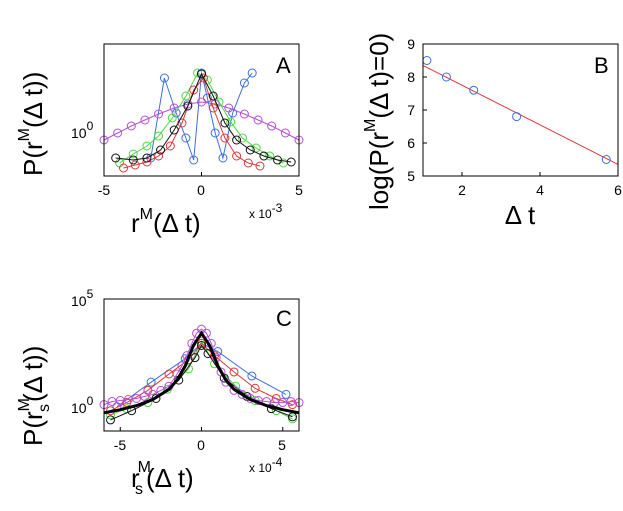  What do you see at coordinates (462, 190) in the screenshot?
I see `panel-b-x-tick: 2` at bounding box center [462, 190].